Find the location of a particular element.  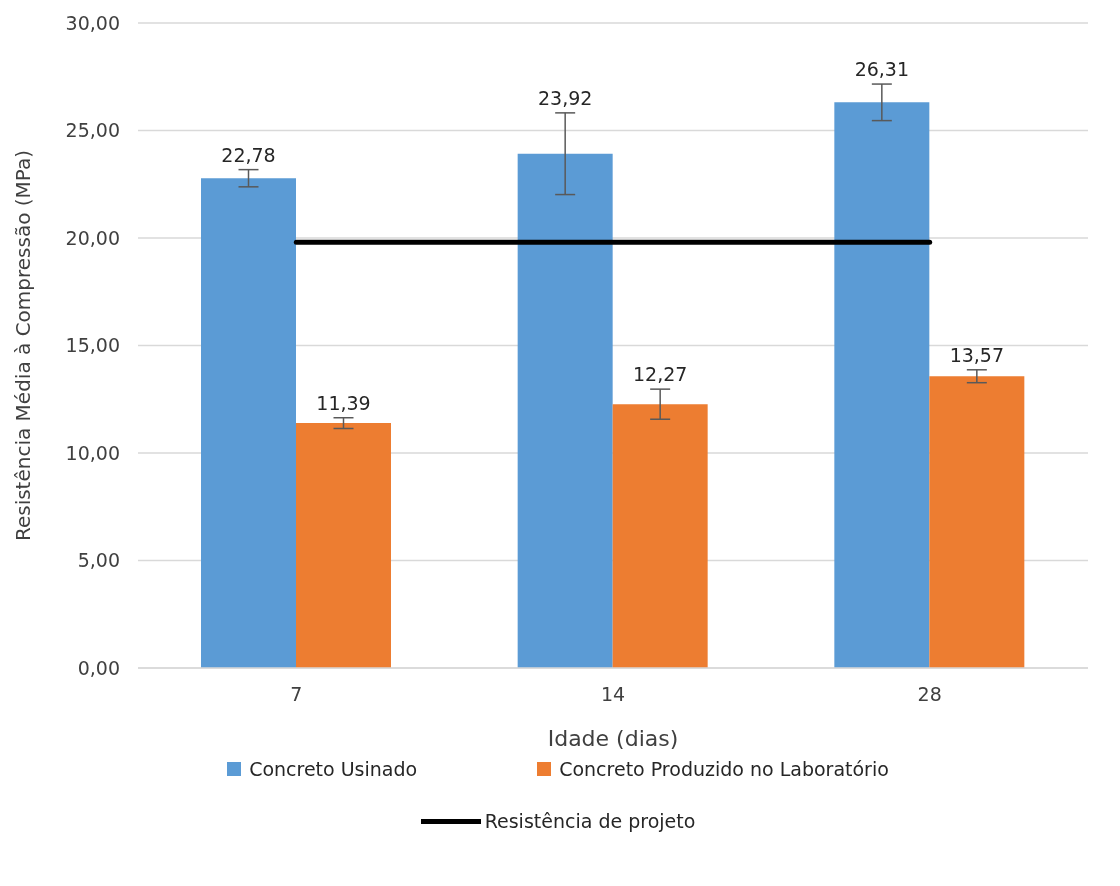

y-tick-label: 10,00 is located at coordinates (92, 452).